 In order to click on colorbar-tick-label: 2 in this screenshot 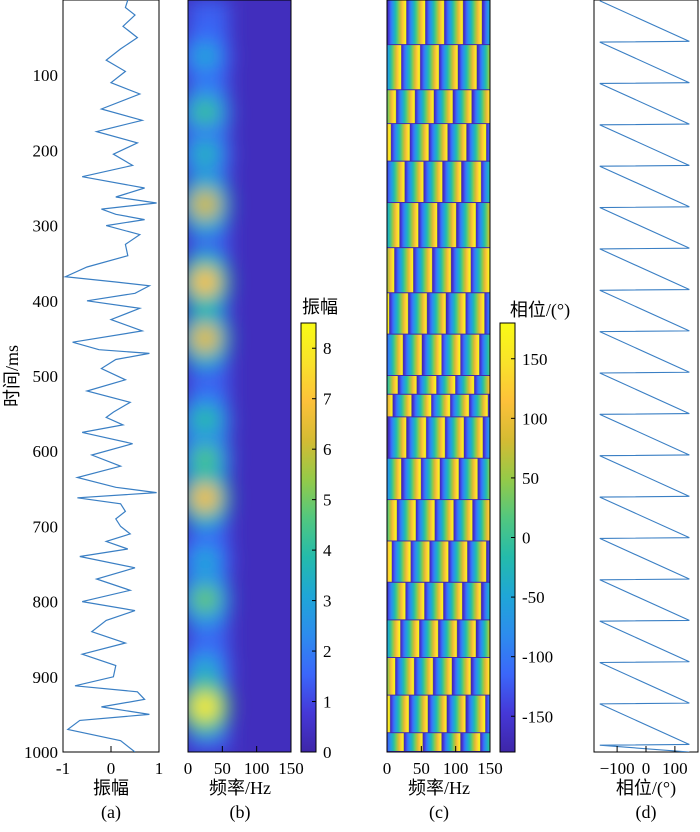, I will do `click(327, 651)`.